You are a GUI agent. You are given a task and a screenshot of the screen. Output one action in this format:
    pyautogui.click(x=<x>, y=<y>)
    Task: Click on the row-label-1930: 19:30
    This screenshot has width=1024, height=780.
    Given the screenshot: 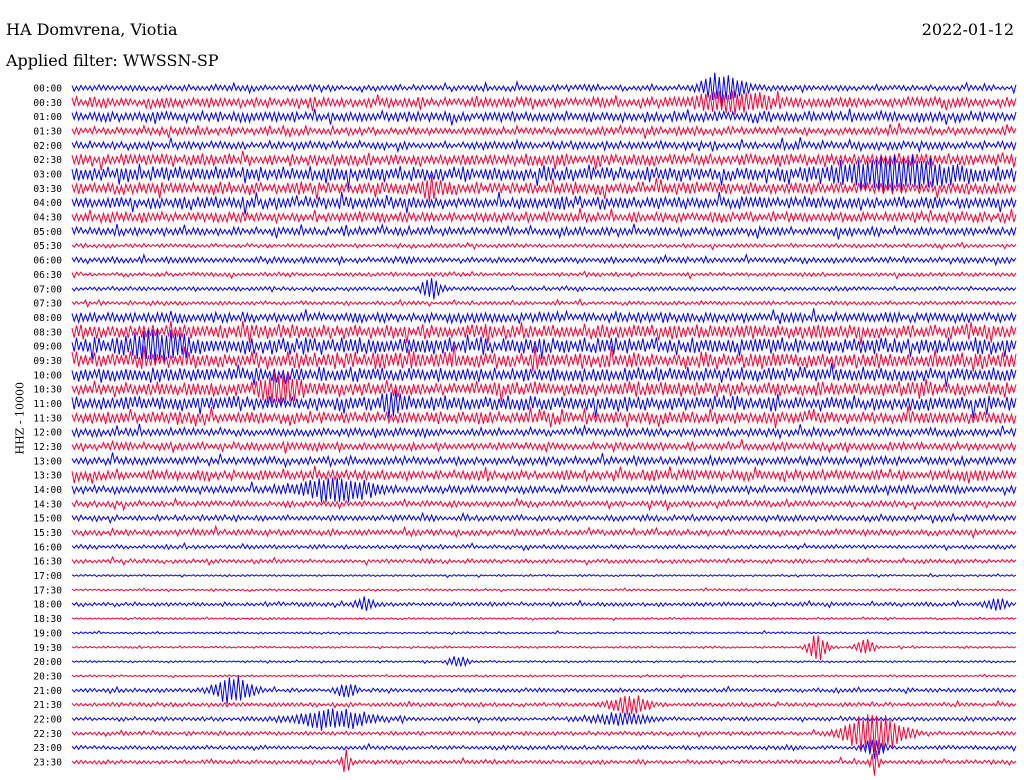 What is the action you would take?
    pyautogui.click(x=47, y=648)
    